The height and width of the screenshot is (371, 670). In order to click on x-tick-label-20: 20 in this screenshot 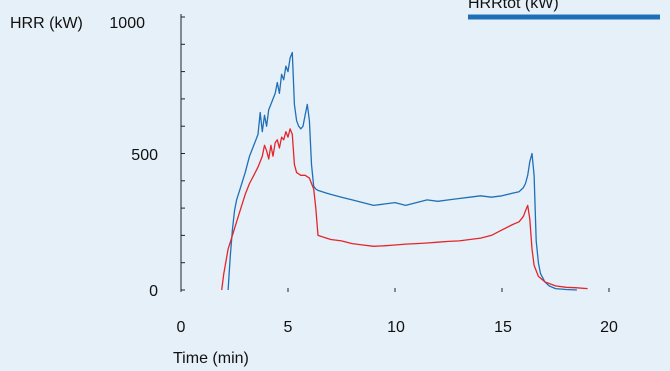, I will do `click(609, 327)`.